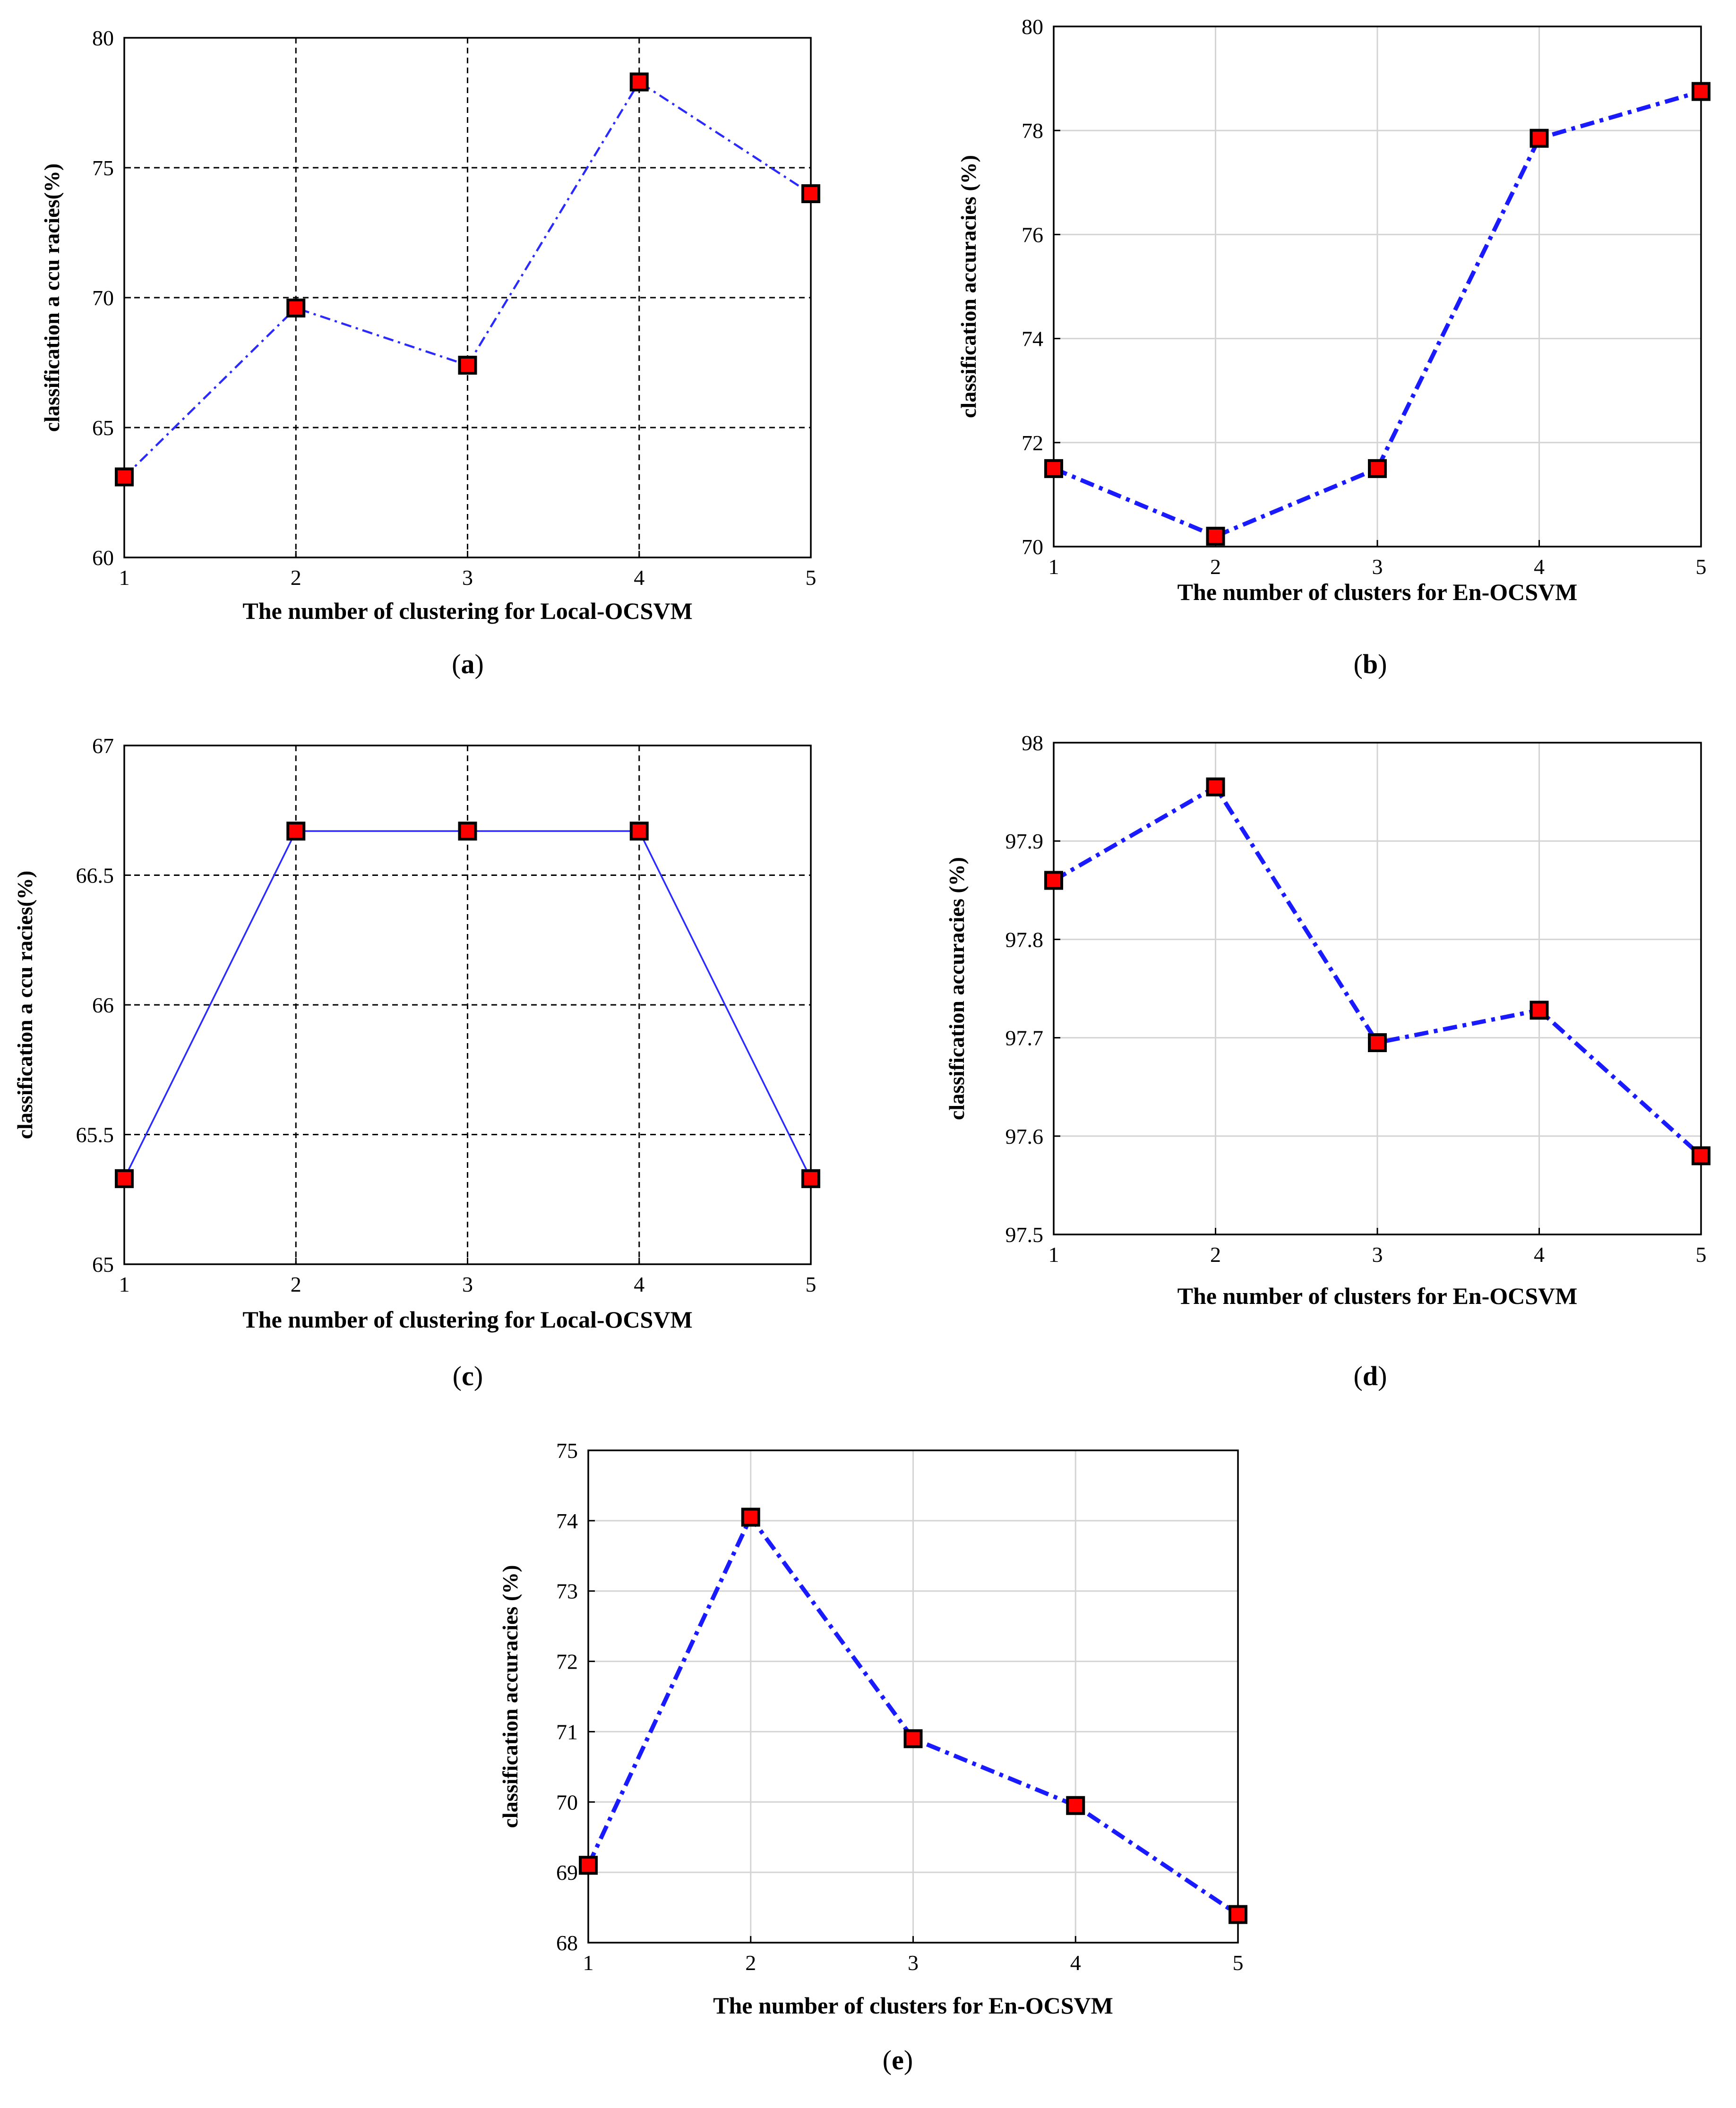 This screenshot has height=2108, width=1736. I want to click on y-tick-label: 78, so click(1032, 131).